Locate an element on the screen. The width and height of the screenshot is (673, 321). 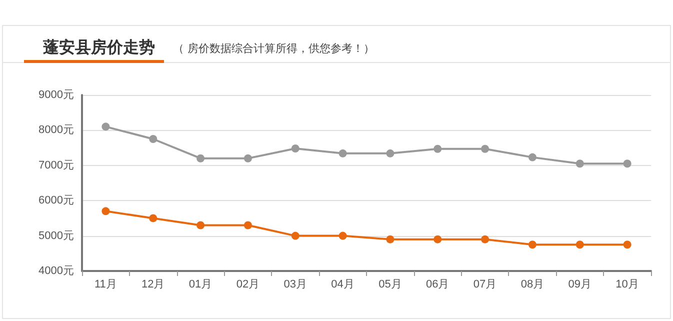
y-tick-label: 4000元 is located at coordinates (56, 271).